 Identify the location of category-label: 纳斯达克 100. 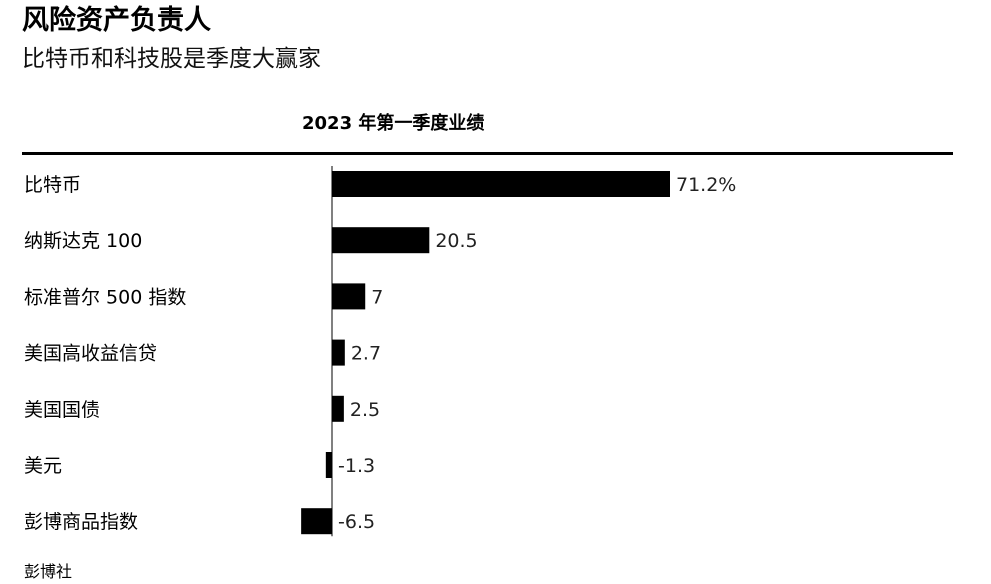
(83, 241).